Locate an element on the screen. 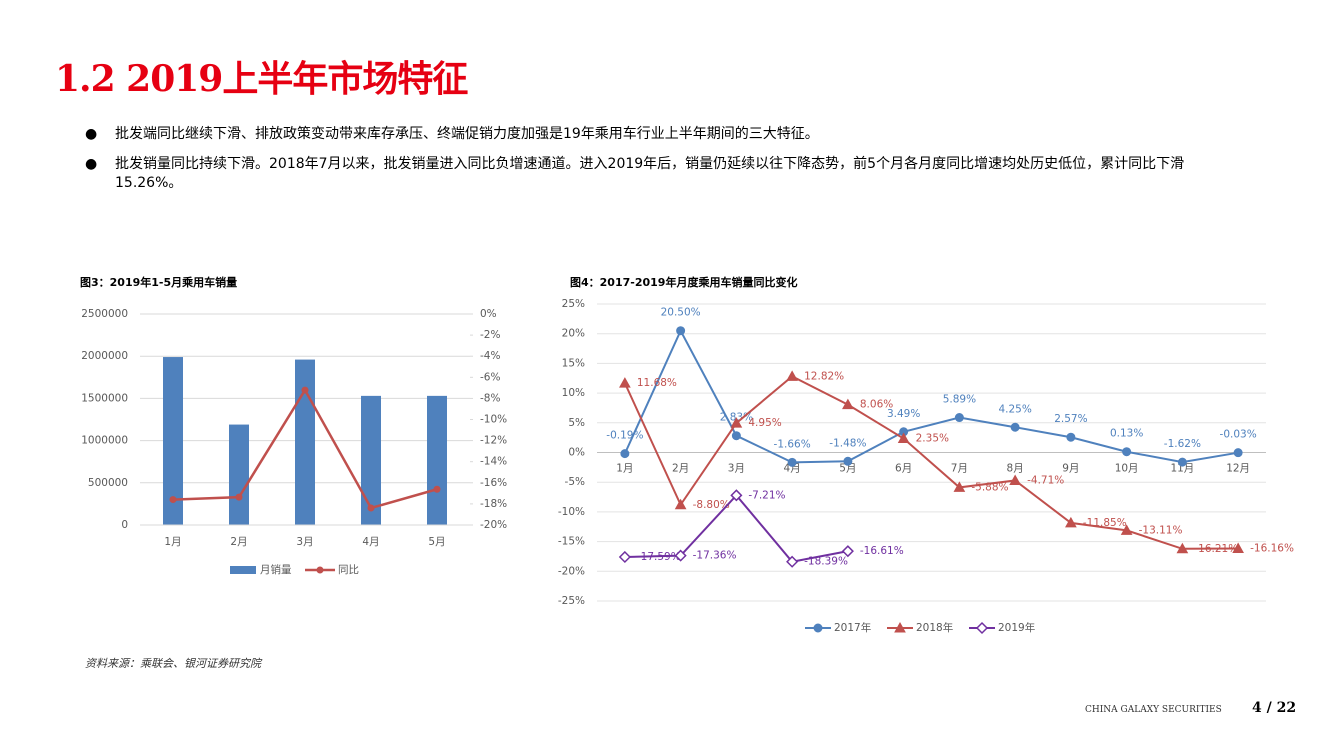  x-tick-label: 8月 is located at coordinates (1015, 469).